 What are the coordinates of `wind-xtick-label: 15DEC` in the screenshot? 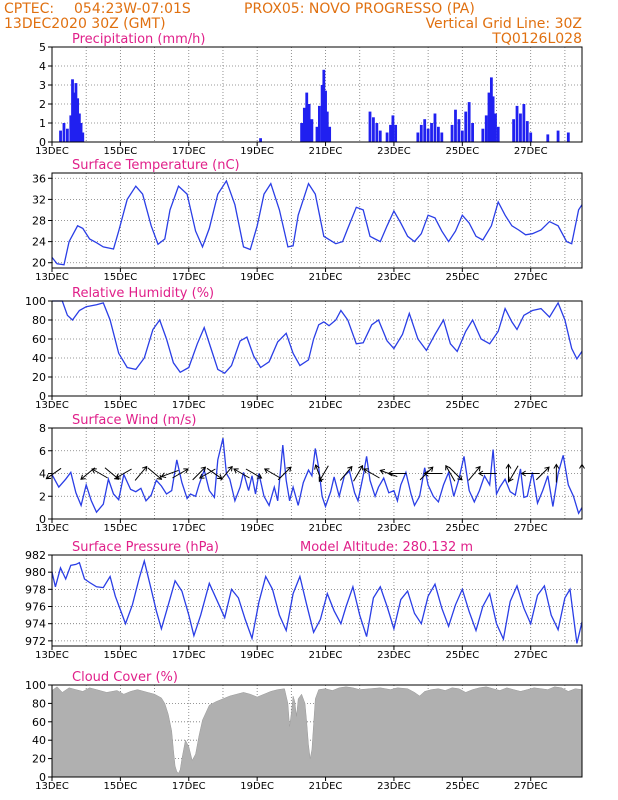 It's located at (121, 528).